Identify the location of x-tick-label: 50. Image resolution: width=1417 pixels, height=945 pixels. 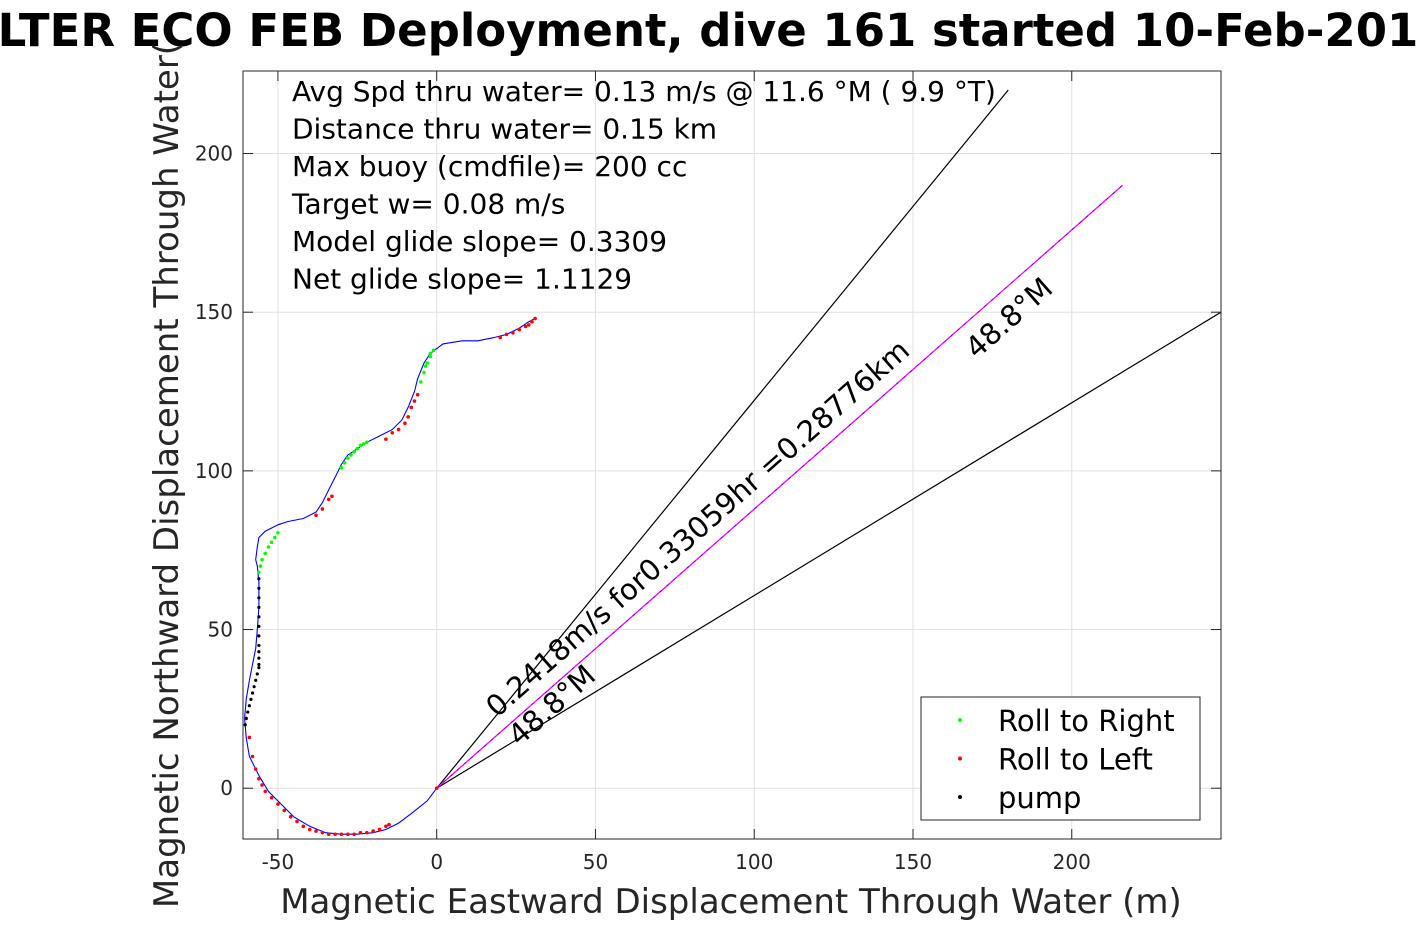
(595, 862).